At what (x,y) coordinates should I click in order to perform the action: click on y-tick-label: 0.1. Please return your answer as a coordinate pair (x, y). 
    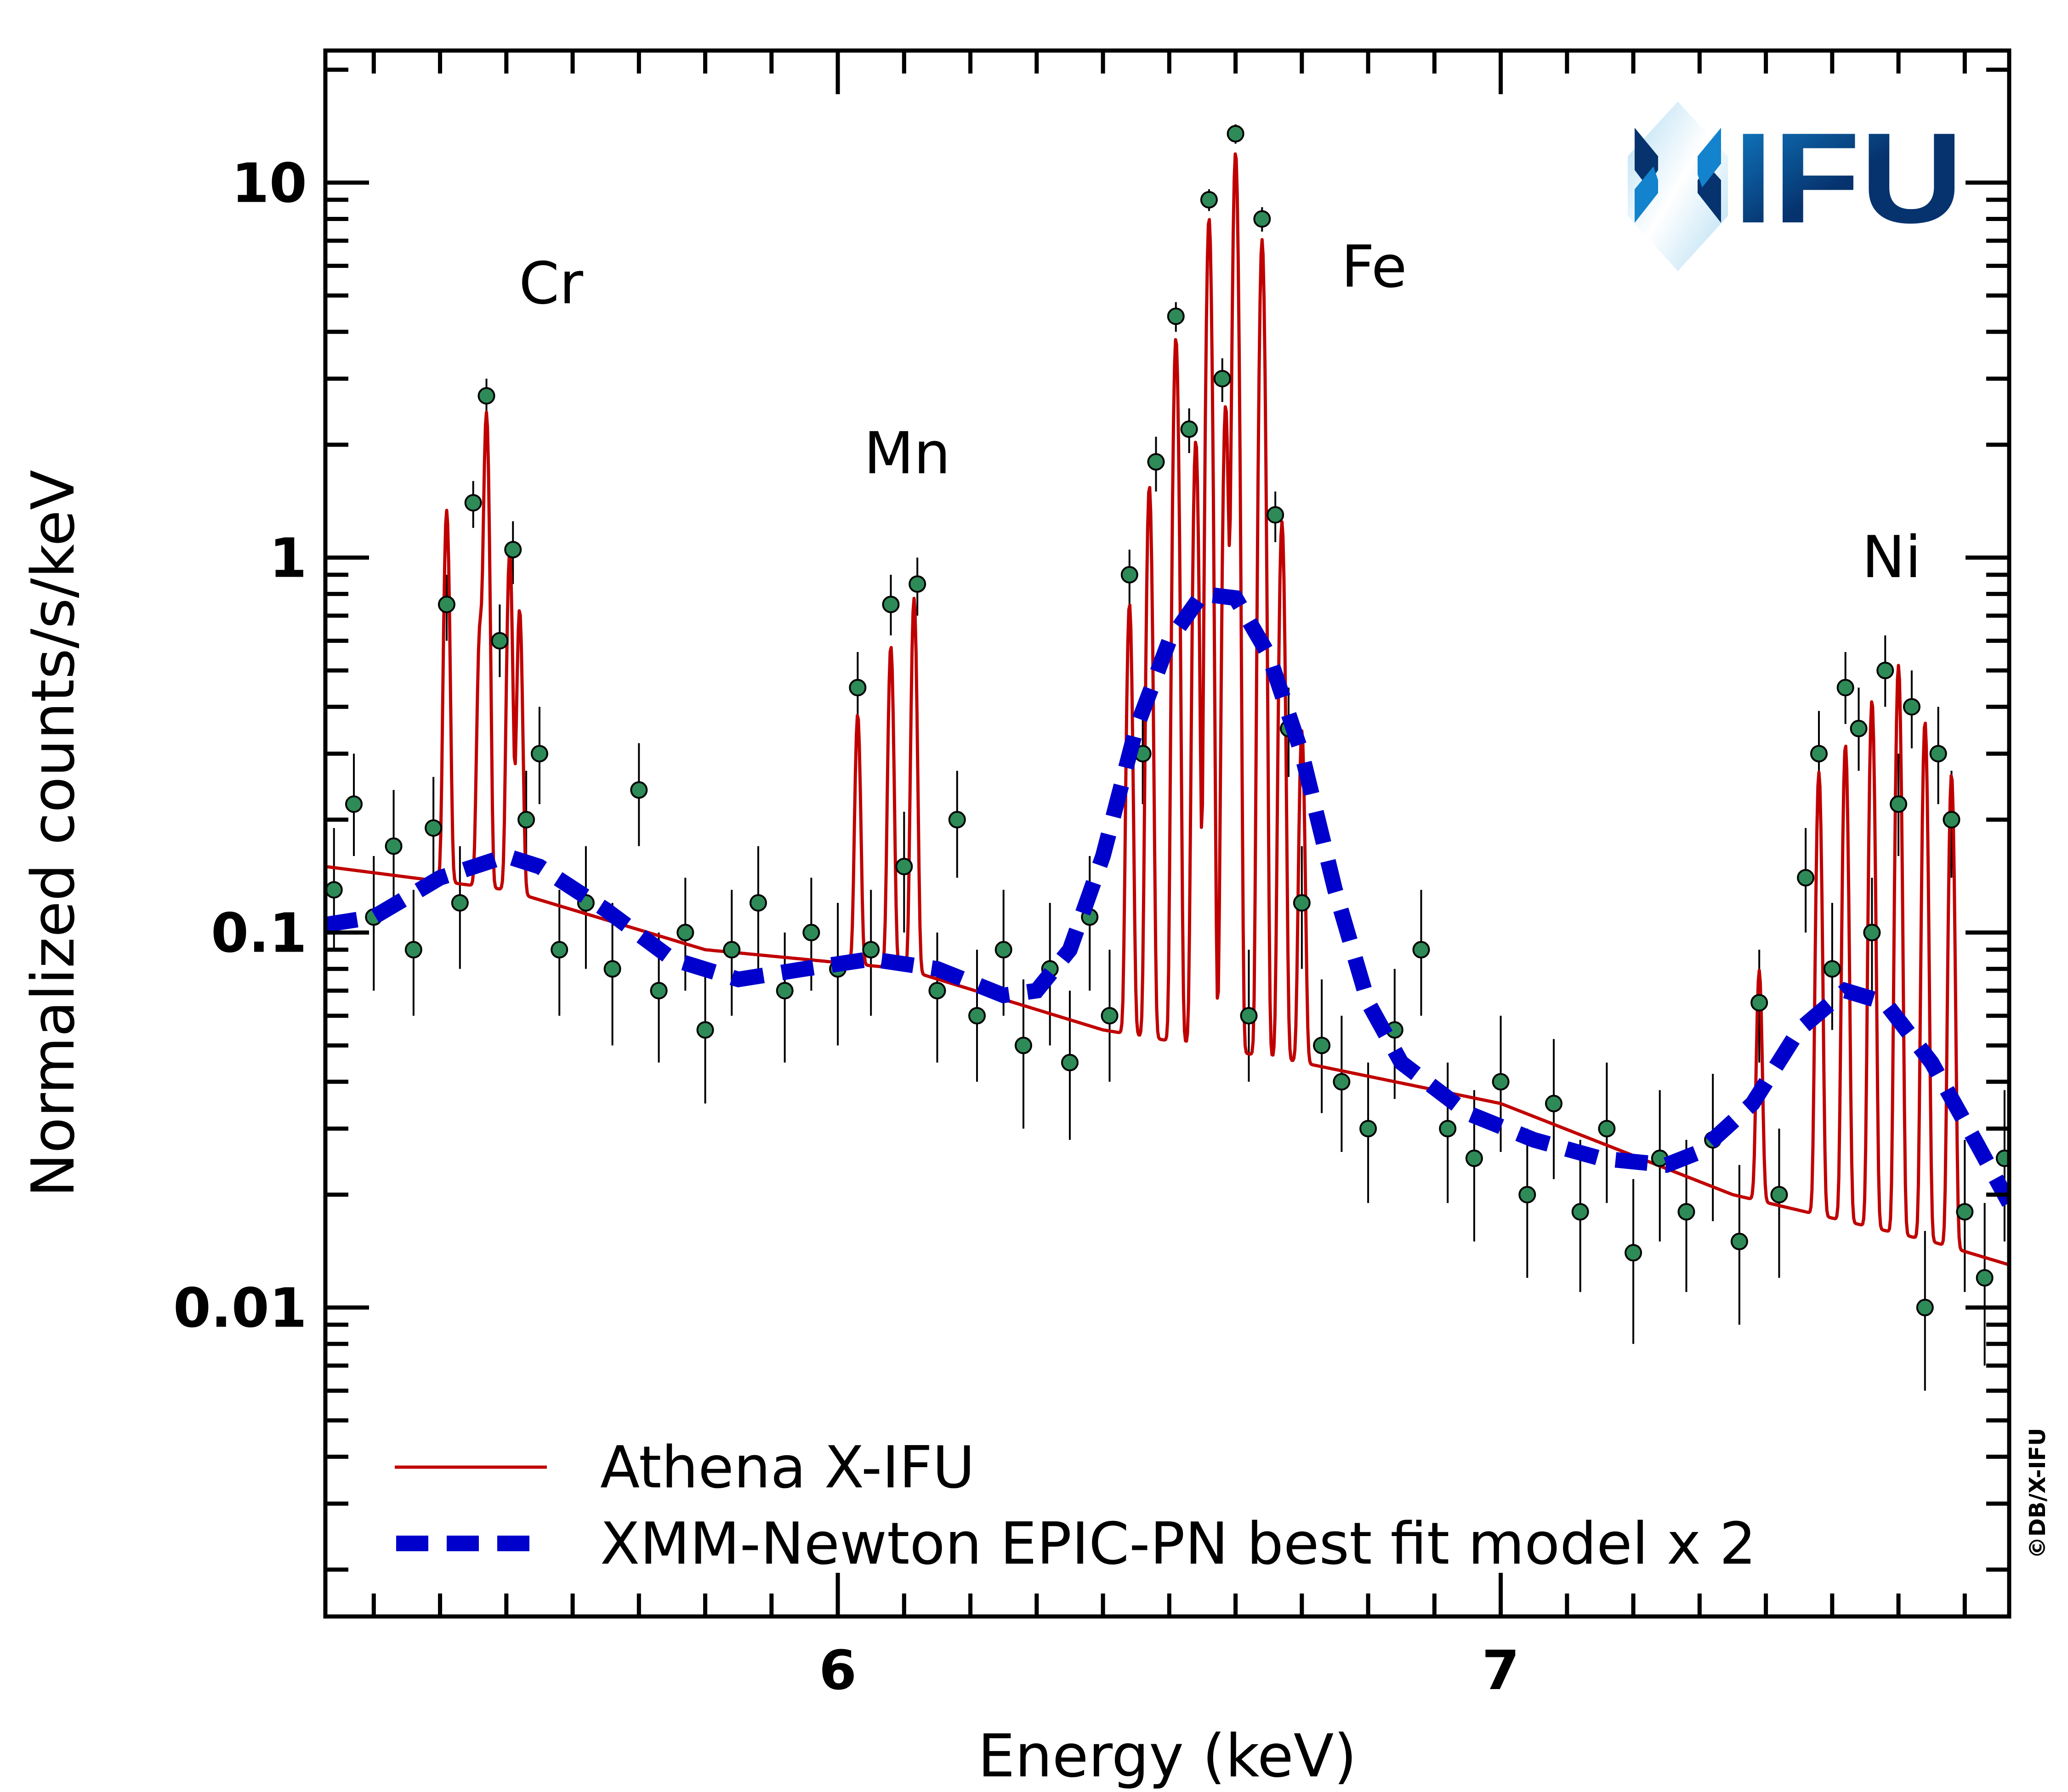
    Looking at the image, I should click on (259, 933).